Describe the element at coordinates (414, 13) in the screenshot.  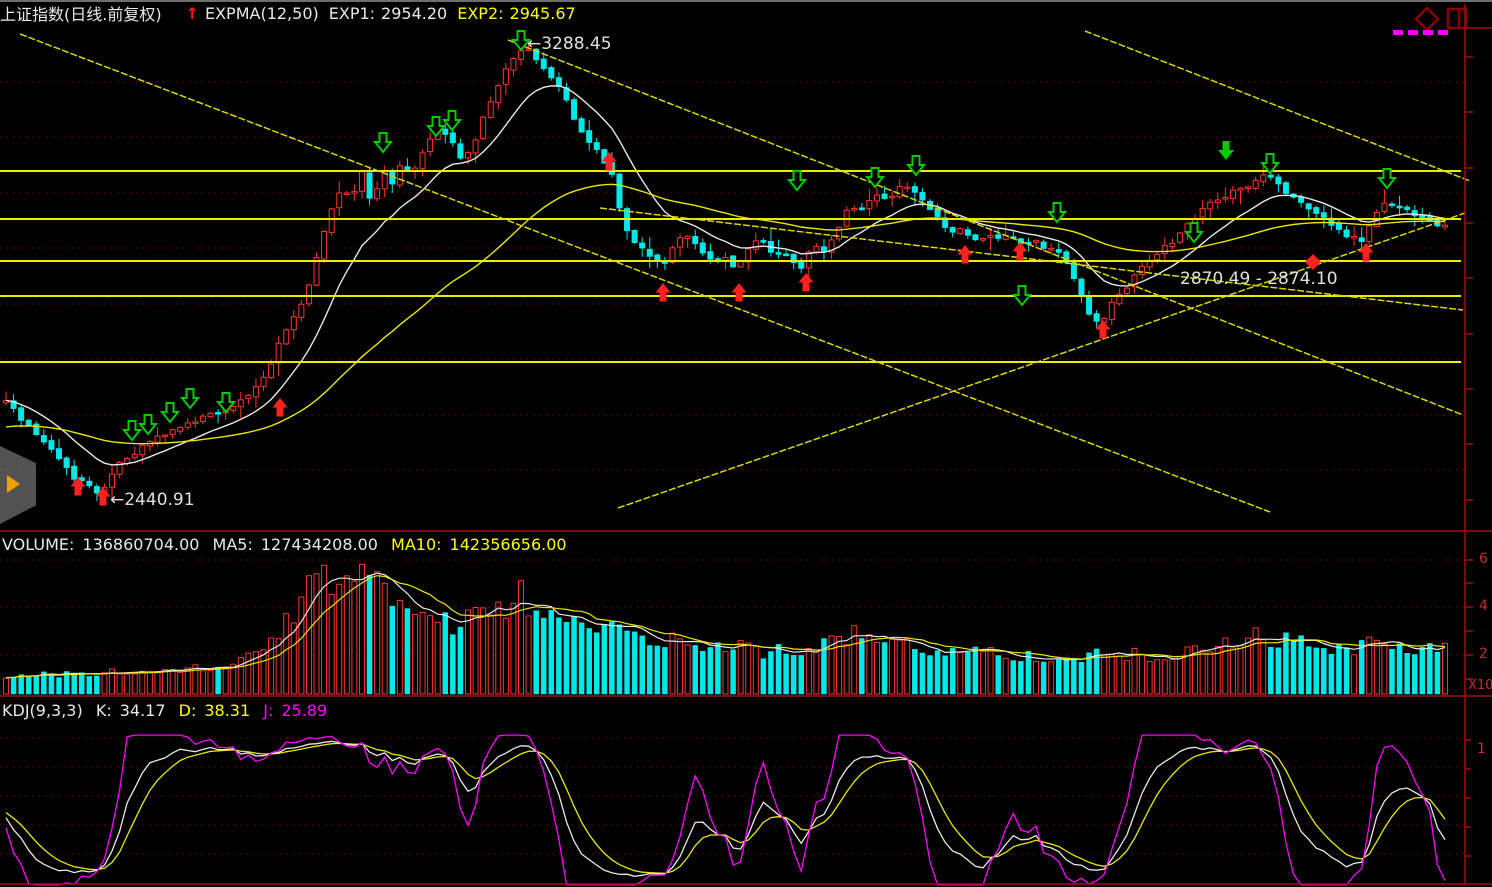
I see `exp1-value: 2954.20` at that location.